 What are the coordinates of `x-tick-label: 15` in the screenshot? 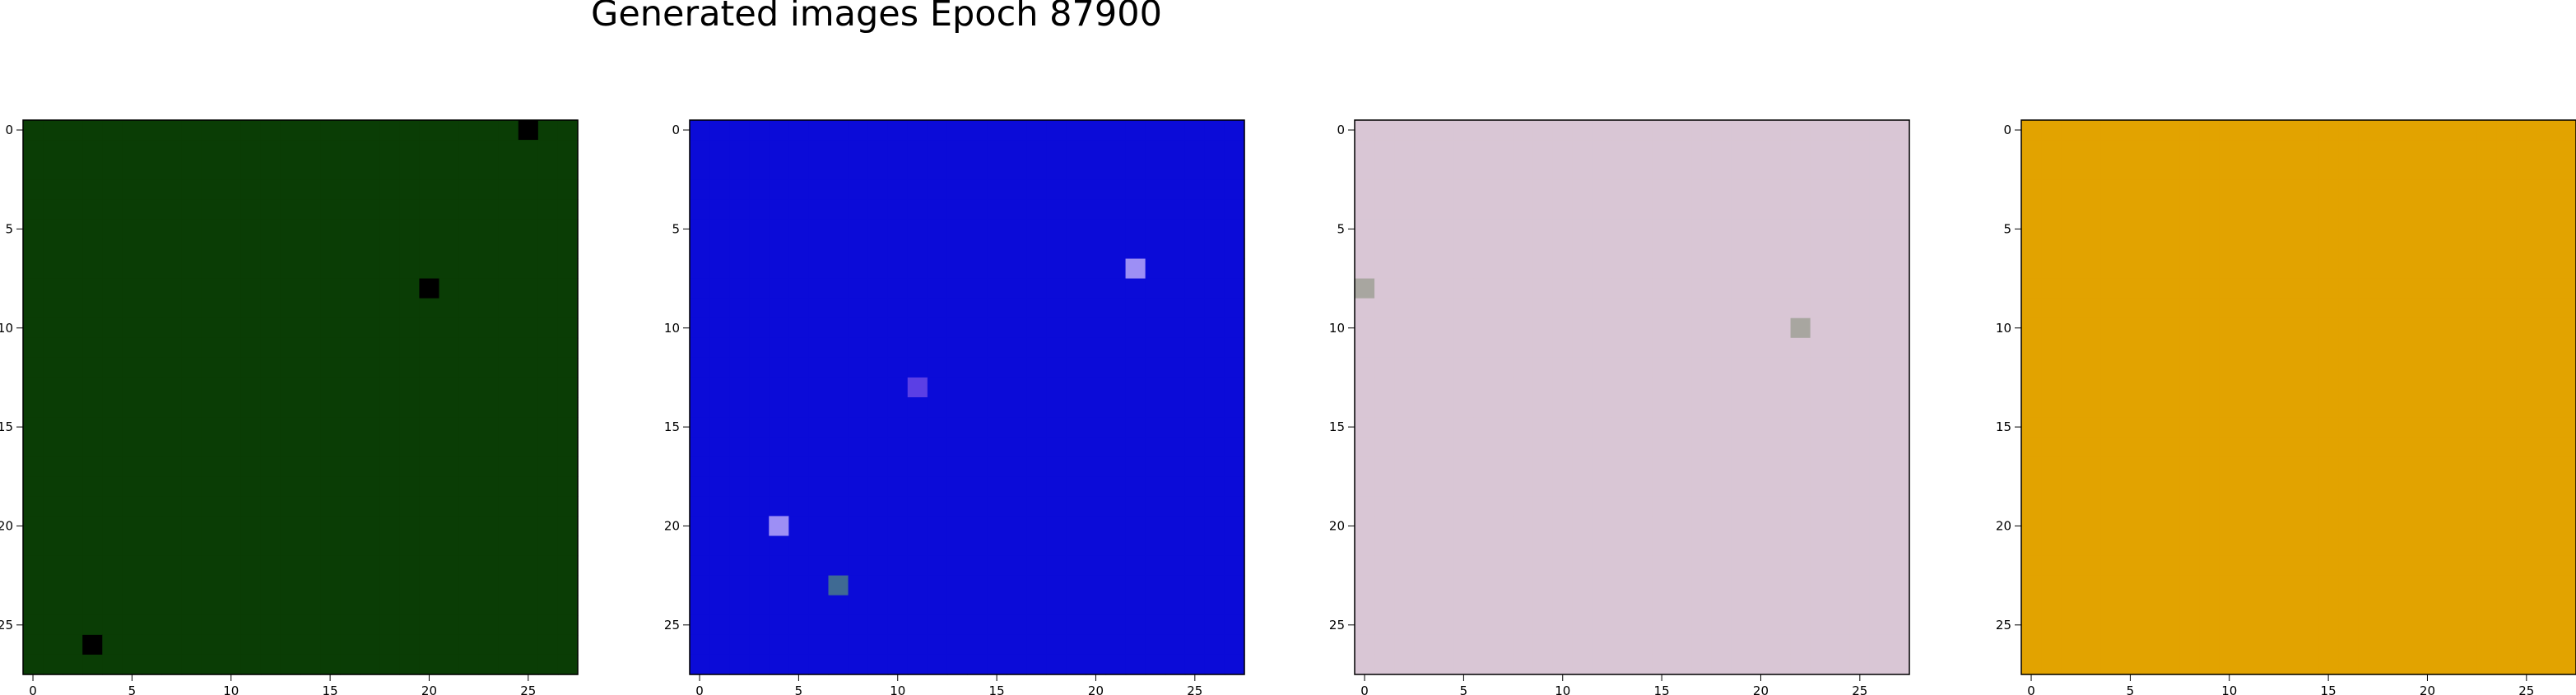 It's located at (997, 689).